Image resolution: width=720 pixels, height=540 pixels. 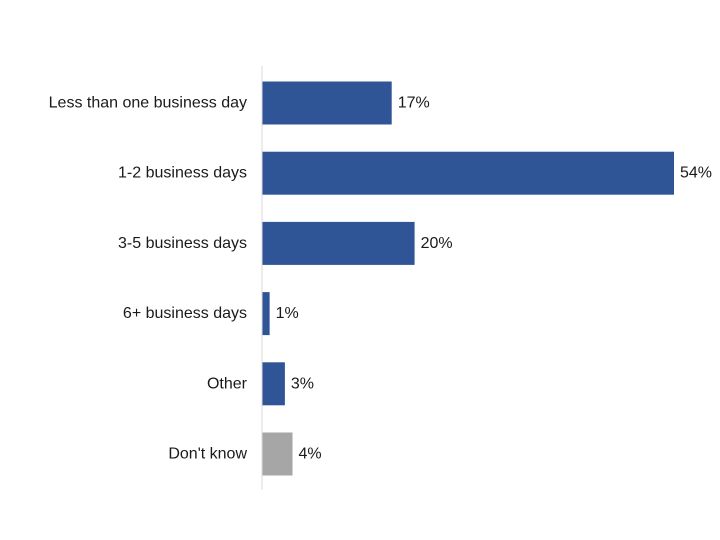 I want to click on data-label: 20%, so click(x=437, y=243).